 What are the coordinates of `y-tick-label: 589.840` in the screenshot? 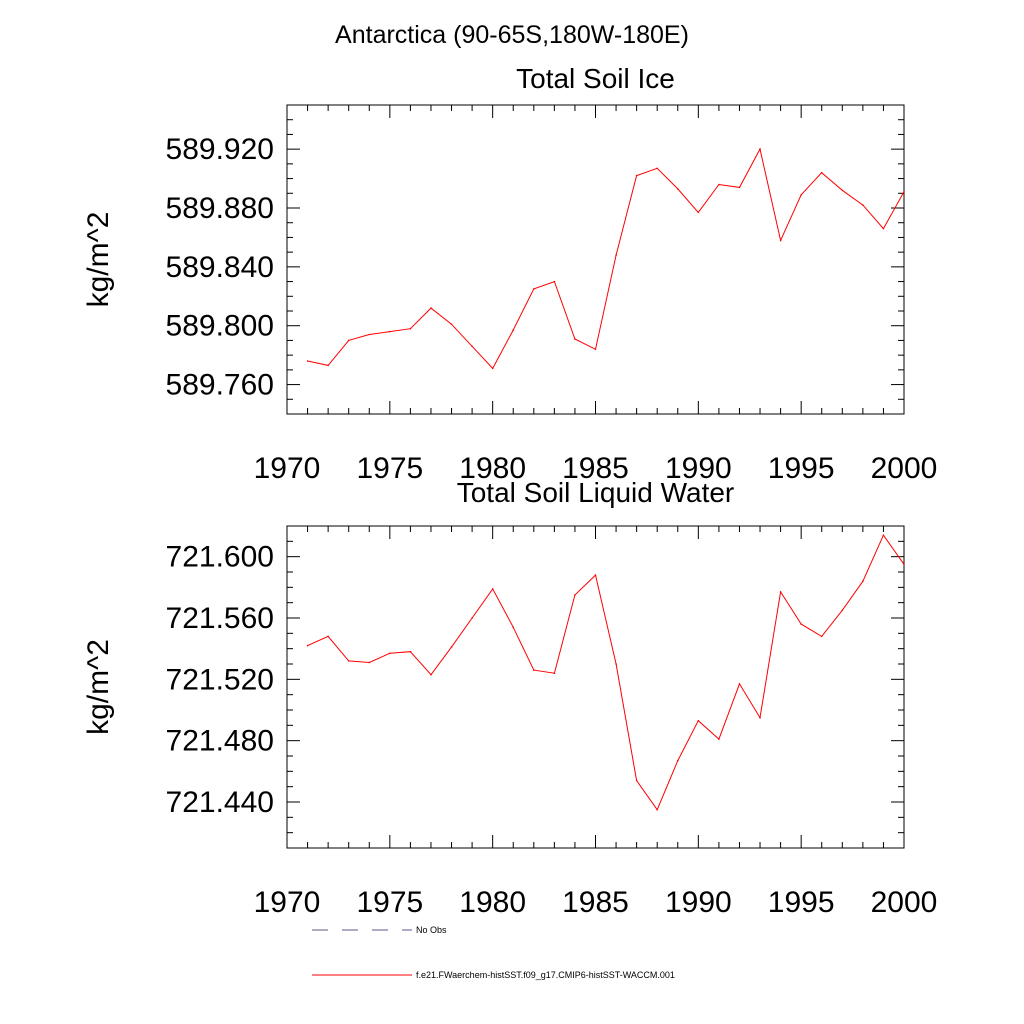 It's located at (220, 267).